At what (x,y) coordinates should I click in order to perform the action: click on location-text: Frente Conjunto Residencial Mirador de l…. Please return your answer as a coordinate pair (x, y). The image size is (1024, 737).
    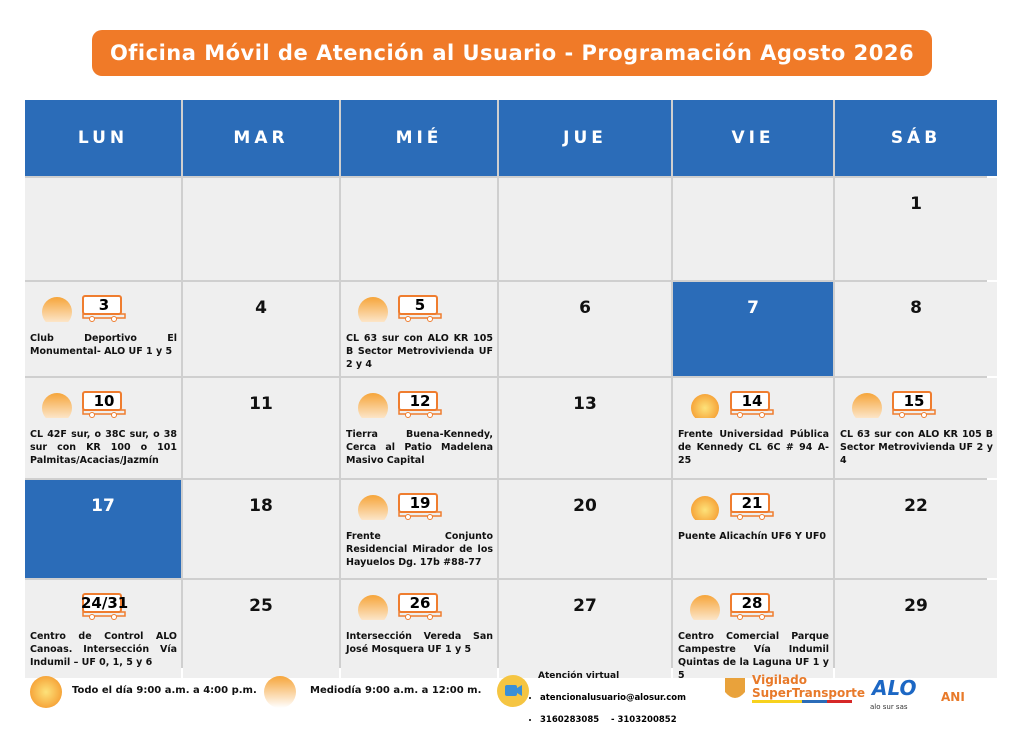
    Looking at the image, I should click on (419, 549).